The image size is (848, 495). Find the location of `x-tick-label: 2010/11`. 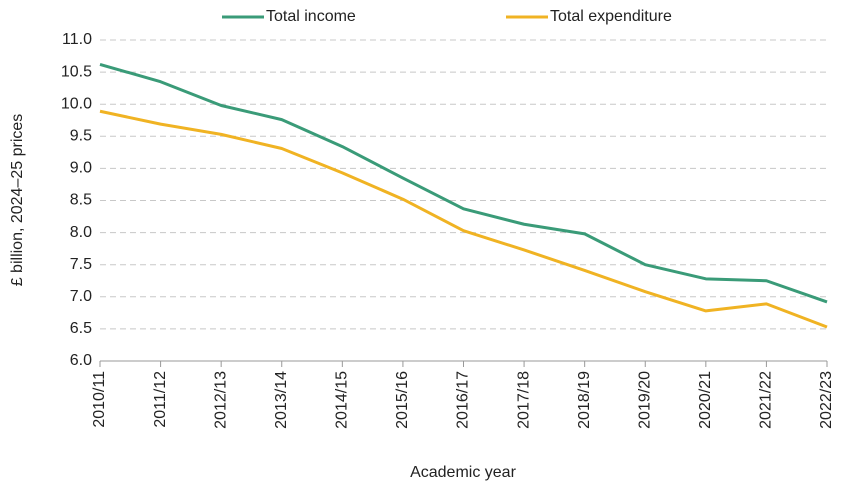

x-tick-label: 2010/11 is located at coordinates (99, 399).